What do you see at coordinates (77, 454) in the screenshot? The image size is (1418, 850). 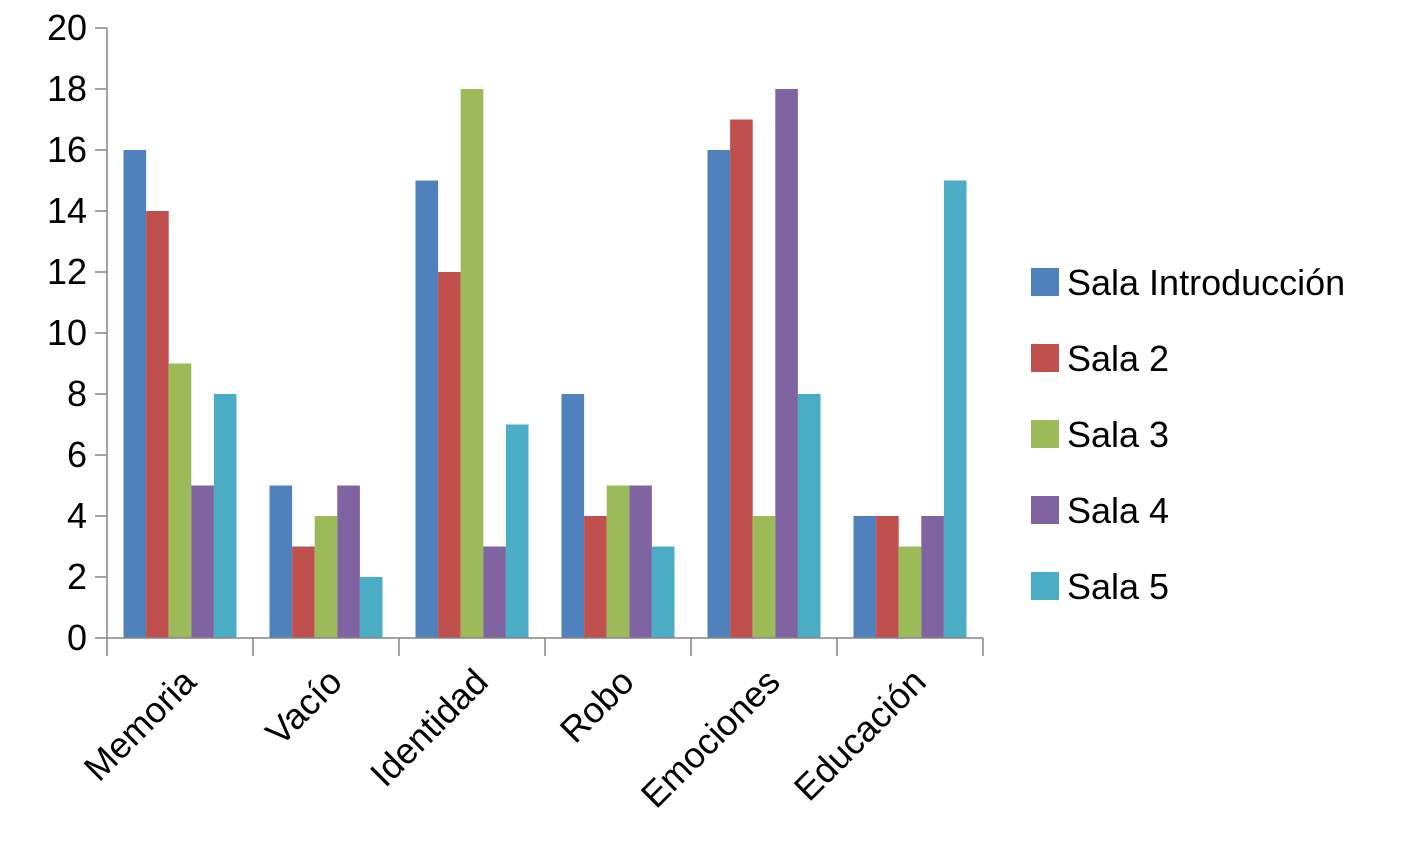 I see `y-tick-label: 6` at bounding box center [77, 454].